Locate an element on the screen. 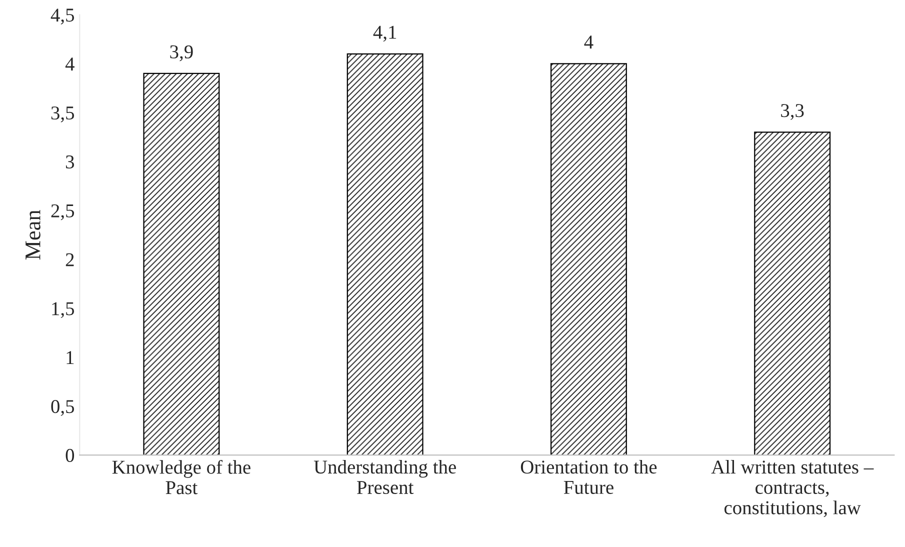 The image size is (905, 547). data-label: 4,1 is located at coordinates (384, 34).